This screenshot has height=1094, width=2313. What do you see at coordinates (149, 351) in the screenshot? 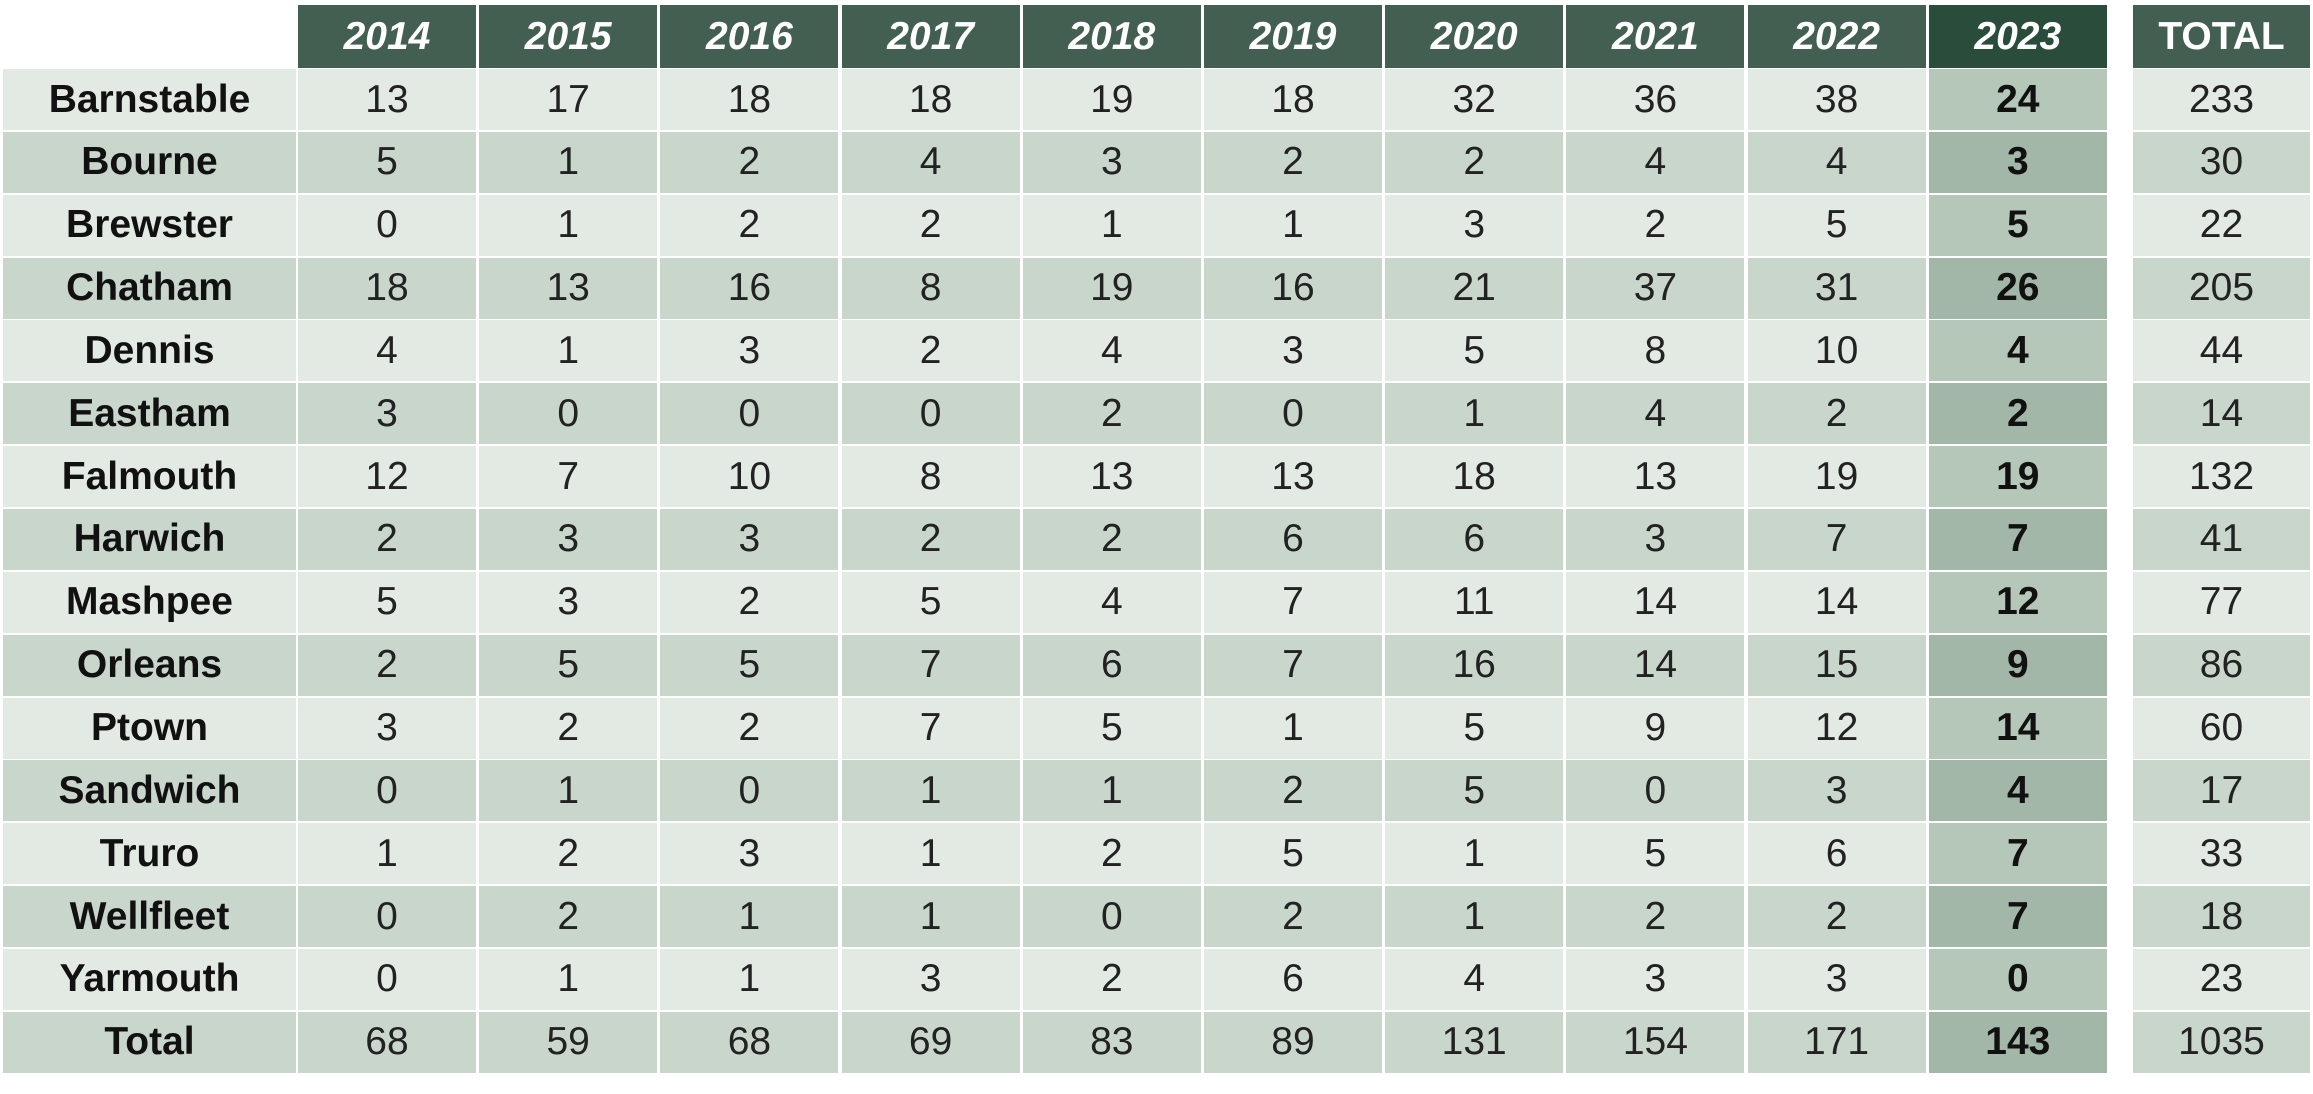
I see `row-label: Dennis` at bounding box center [149, 351].